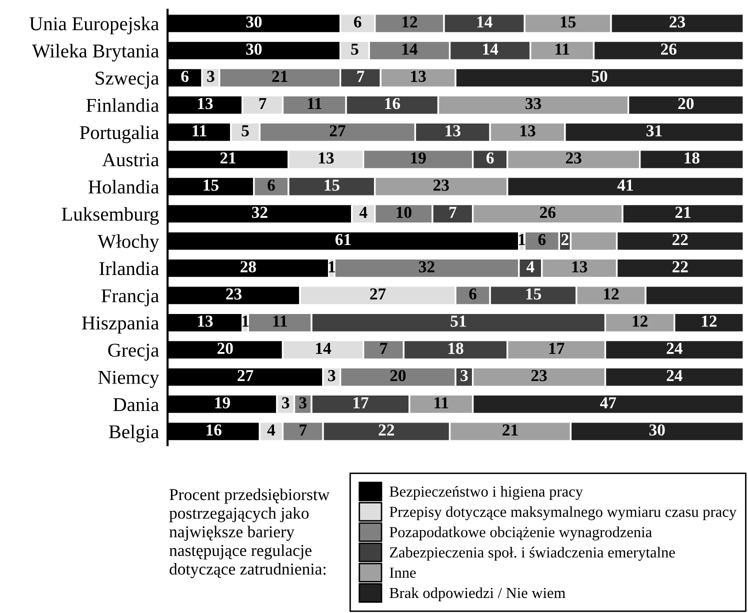 This screenshot has height=613, width=748. I want to click on data-label: 16, so click(214, 430).